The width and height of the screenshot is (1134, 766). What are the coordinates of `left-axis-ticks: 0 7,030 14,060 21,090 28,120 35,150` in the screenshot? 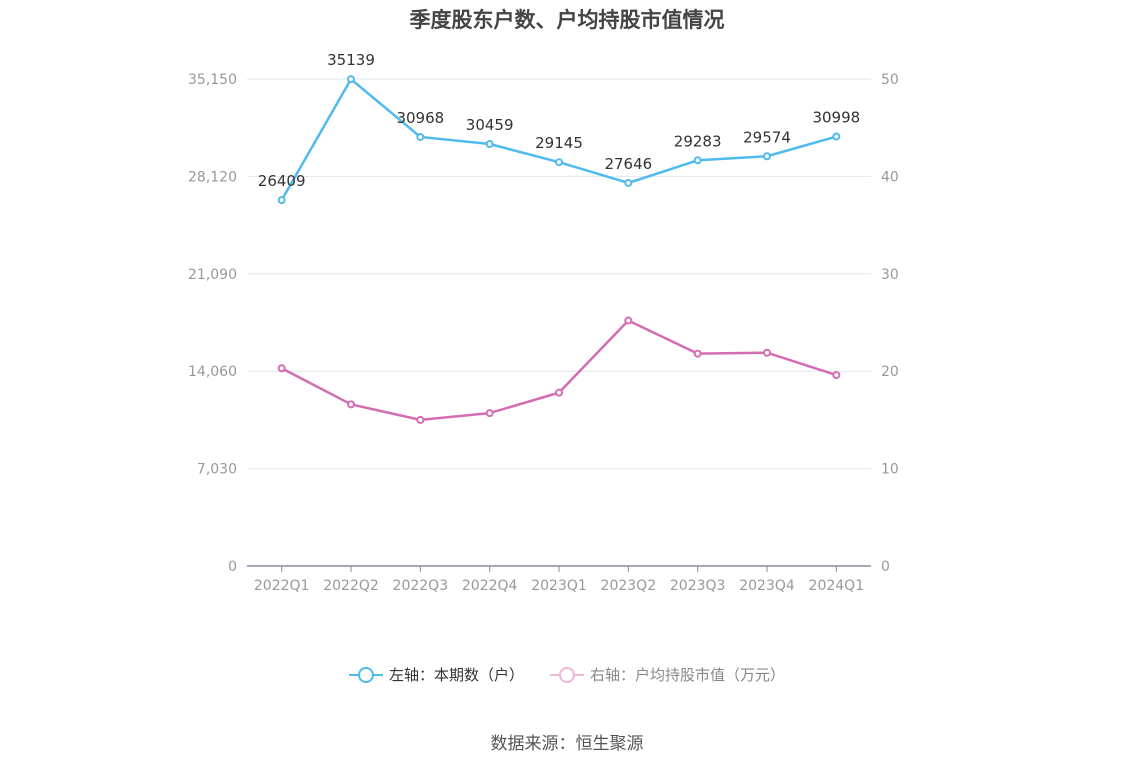 It's located at (212, 323).